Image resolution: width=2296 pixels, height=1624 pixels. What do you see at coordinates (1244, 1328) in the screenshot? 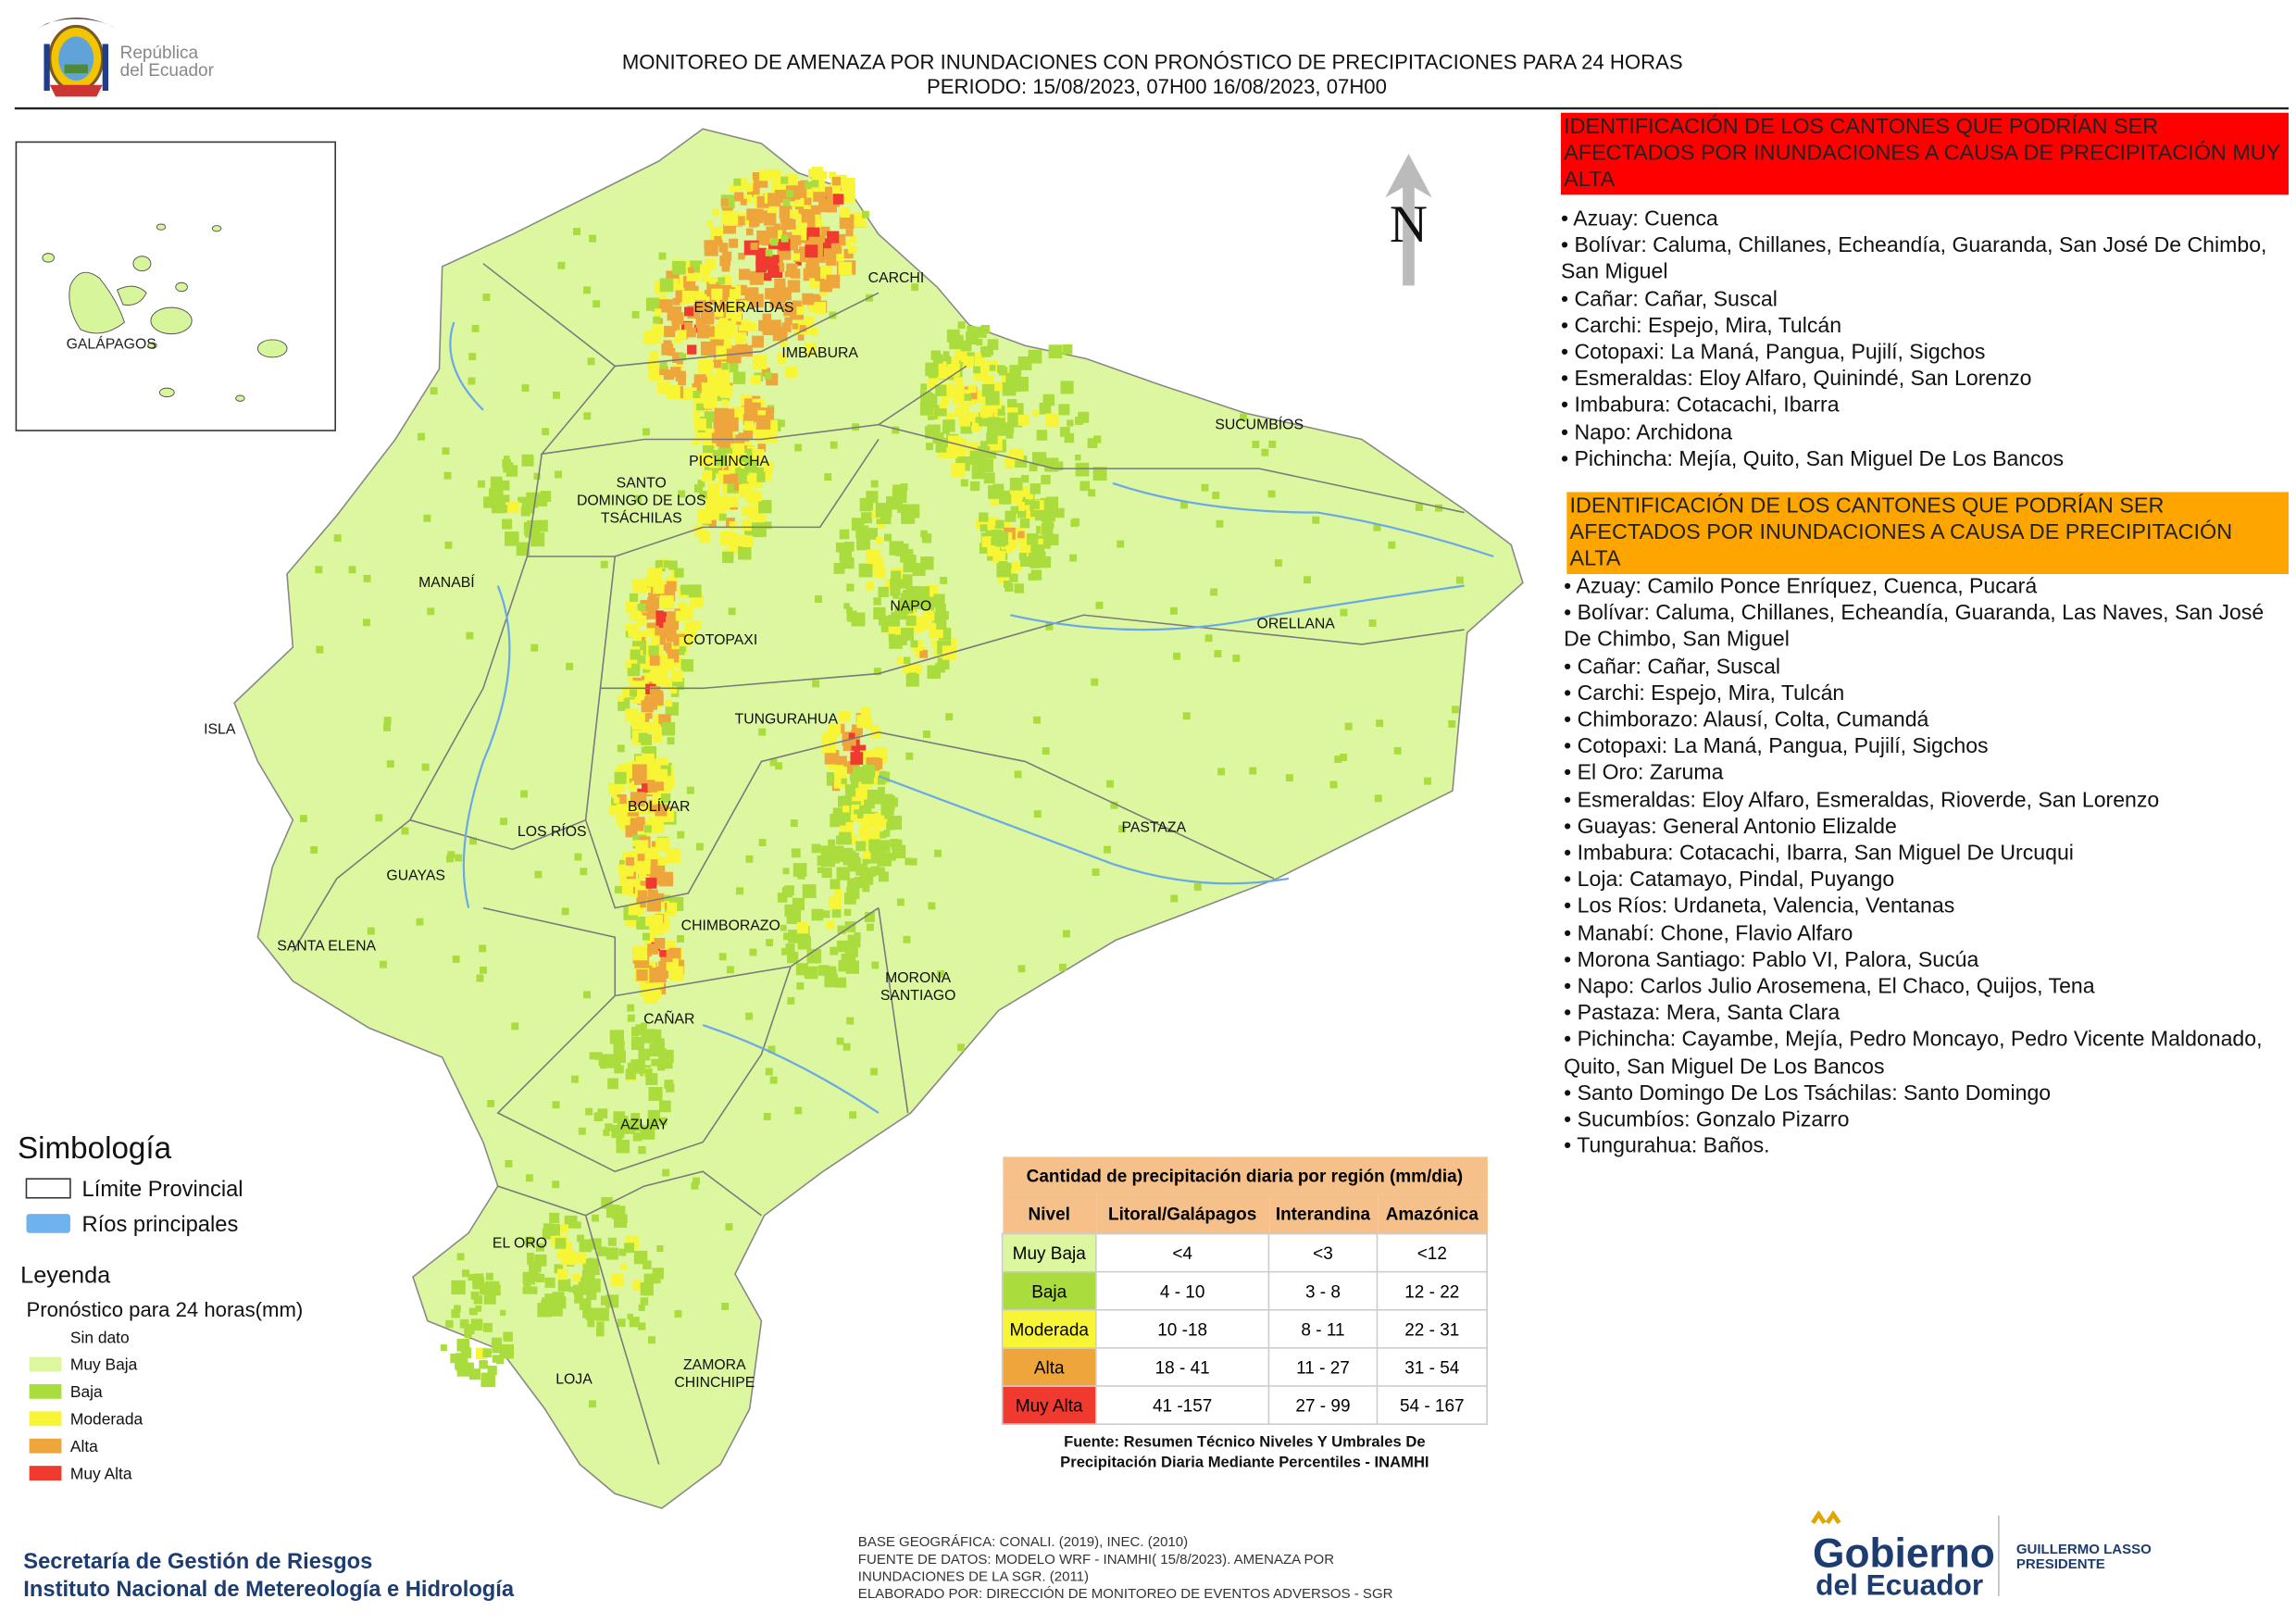
I see `table-row: Moderada 10 -18 8 - 11 22 - 31` at bounding box center [1244, 1328].